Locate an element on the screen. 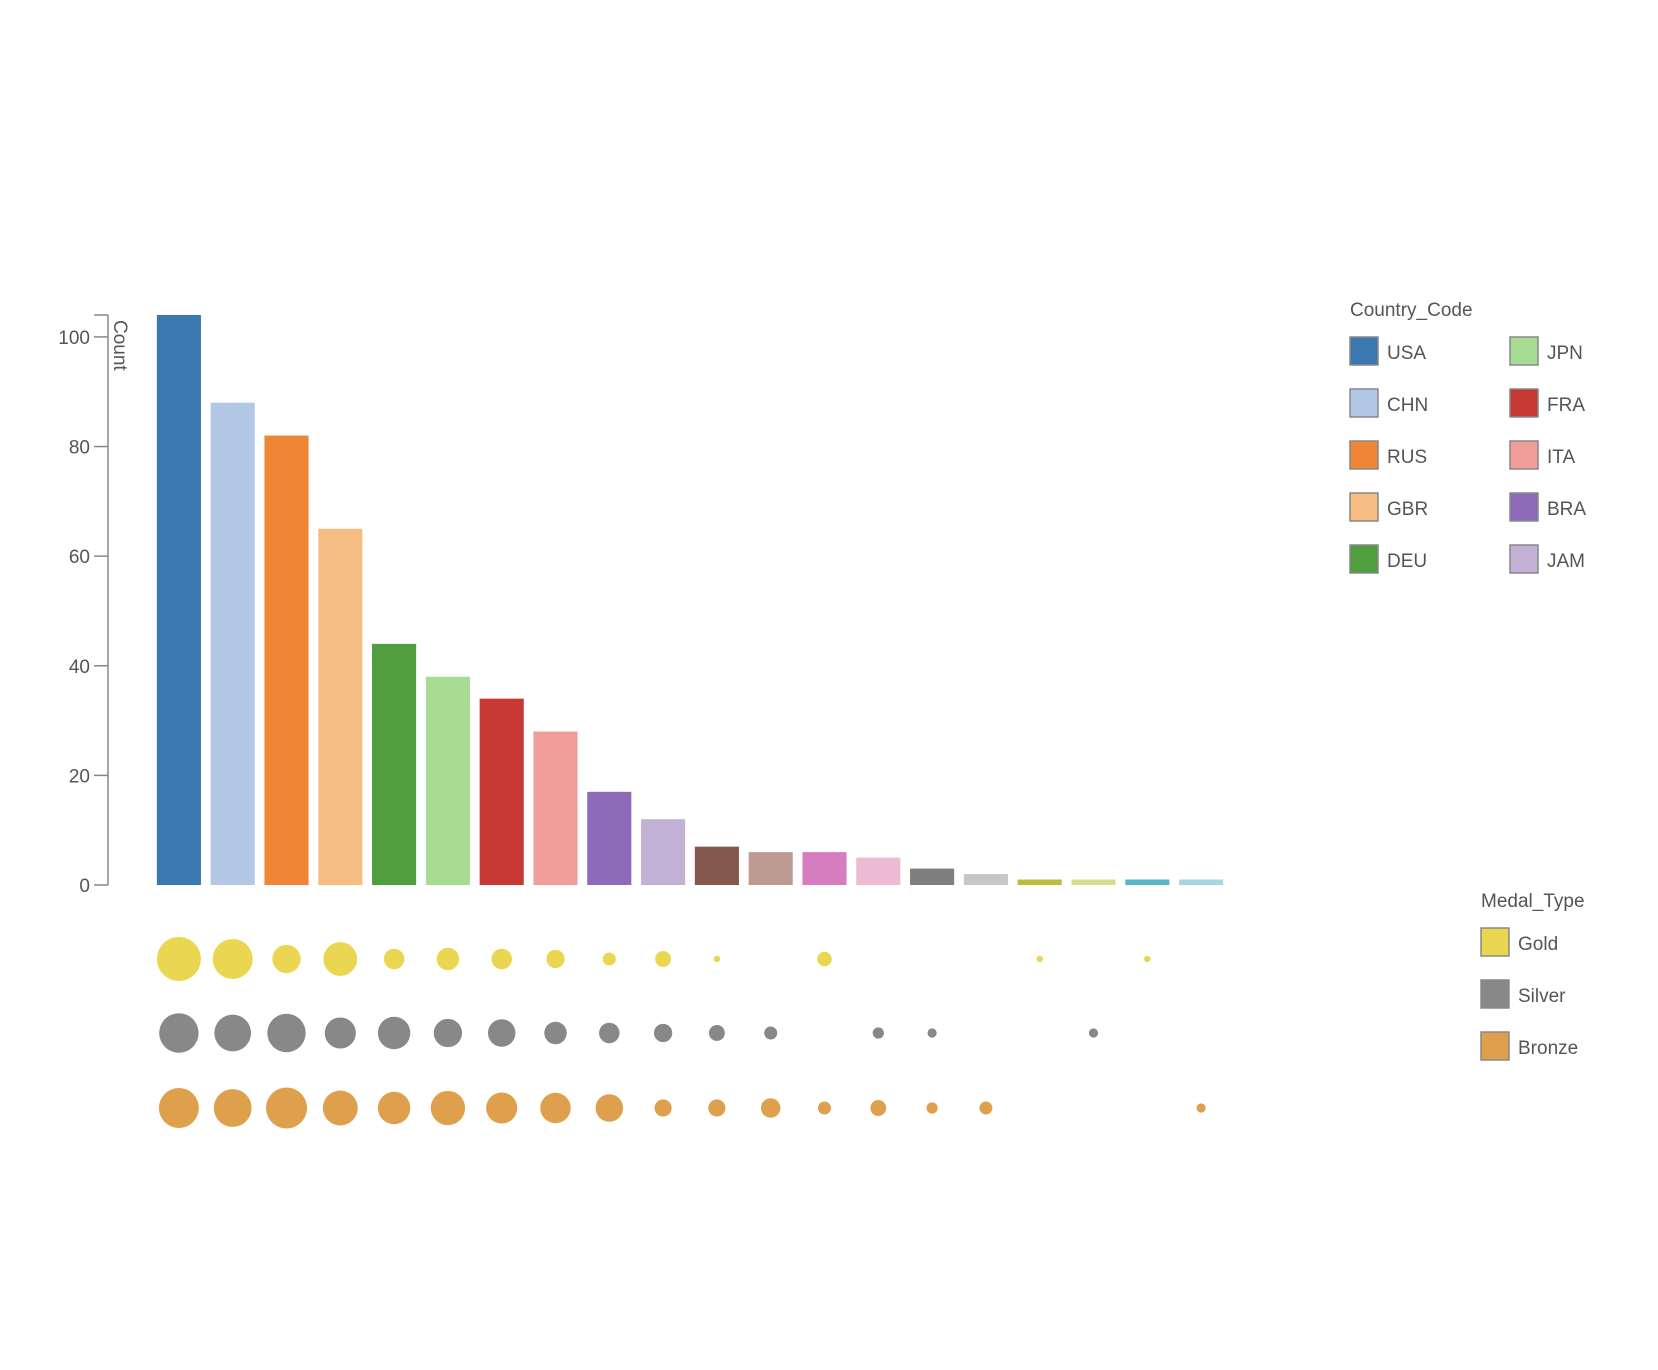 The width and height of the screenshot is (1658, 1370). legend-swatch-bronze is located at coordinates (1495, 1046).